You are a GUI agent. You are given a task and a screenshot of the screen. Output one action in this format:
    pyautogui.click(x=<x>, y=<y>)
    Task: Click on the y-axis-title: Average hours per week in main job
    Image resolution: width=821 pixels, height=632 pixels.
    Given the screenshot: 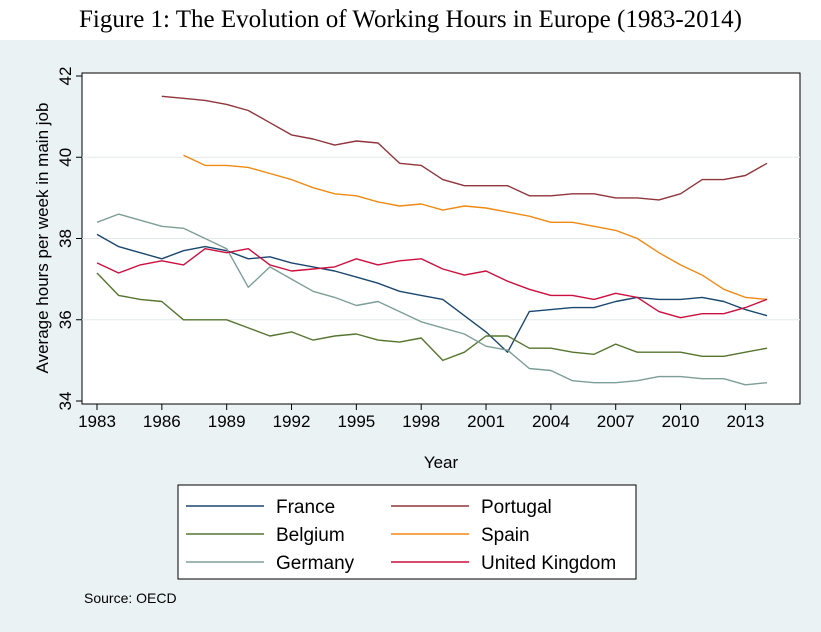 What is the action you would take?
    pyautogui.click(x=42, y=238)
    